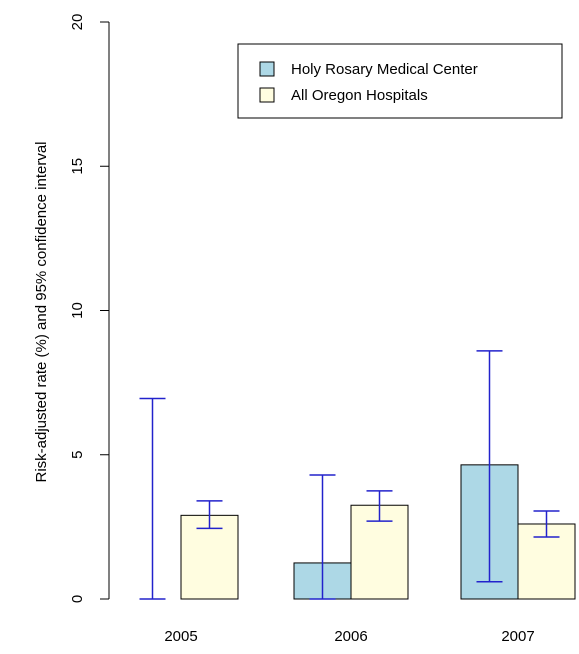  What do you see at coordinates (267, 95) in the screenshot?
I see `legend-swatch-oregon` at bounding box center [267, 95].